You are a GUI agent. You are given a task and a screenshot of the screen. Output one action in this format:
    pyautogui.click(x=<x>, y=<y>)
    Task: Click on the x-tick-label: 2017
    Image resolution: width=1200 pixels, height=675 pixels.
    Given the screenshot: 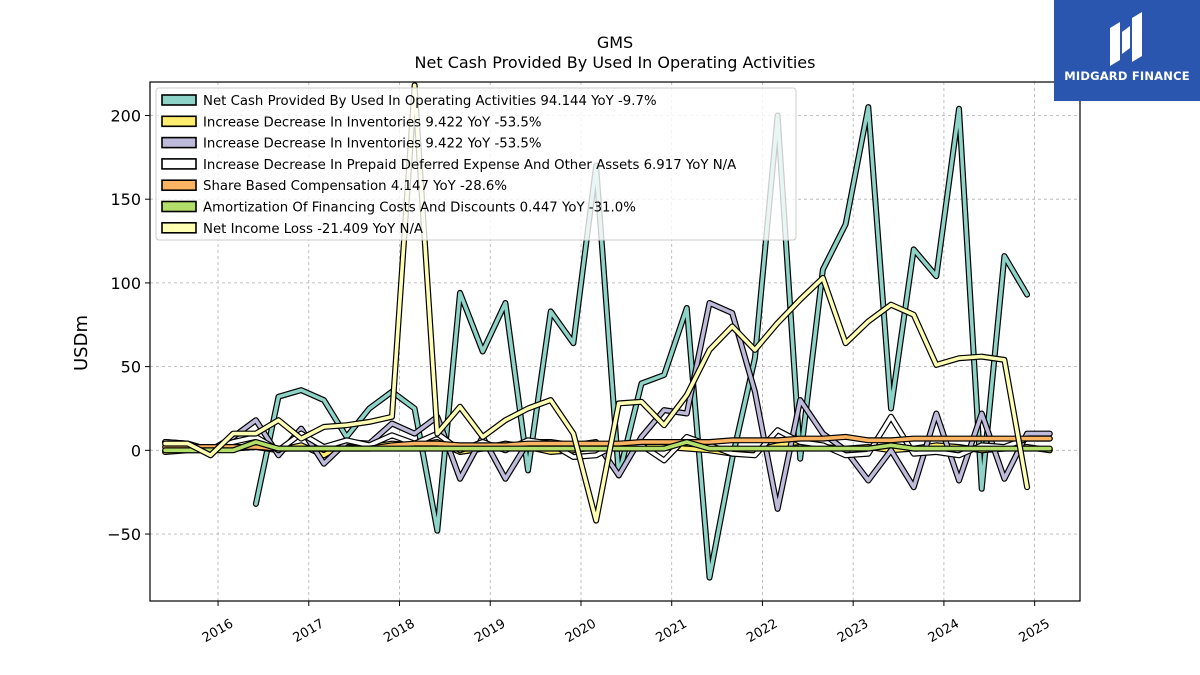 What is the action you would take?
    pyautogui.click(x=309, y=631)
    